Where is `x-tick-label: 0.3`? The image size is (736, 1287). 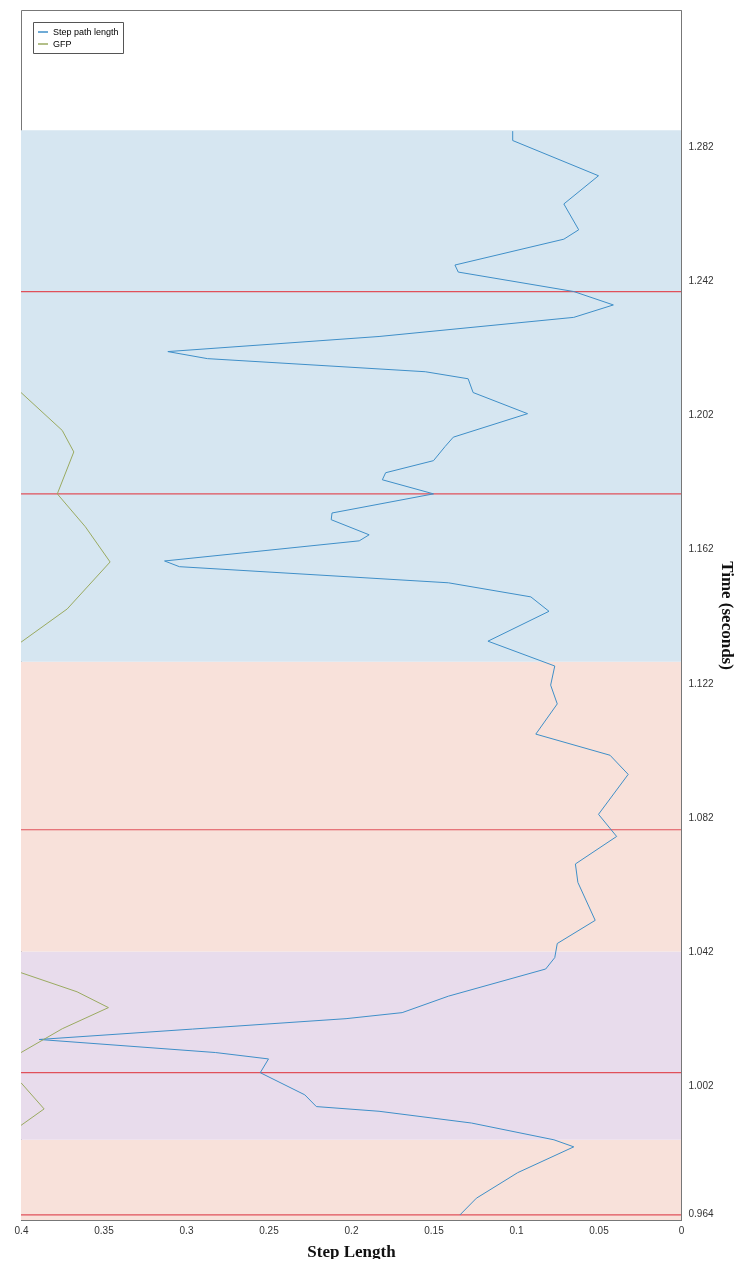 x-tick-label: 0.3 is located at coordinates (186, 1230).